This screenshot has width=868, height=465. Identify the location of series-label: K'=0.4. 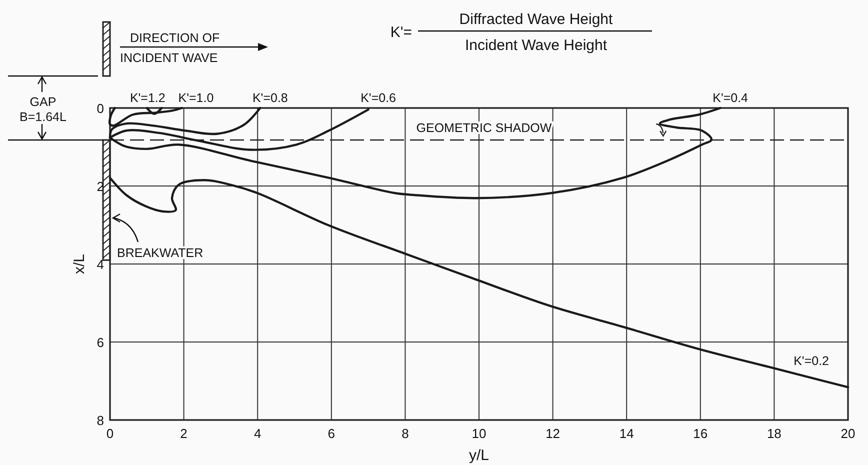
(730, 98).